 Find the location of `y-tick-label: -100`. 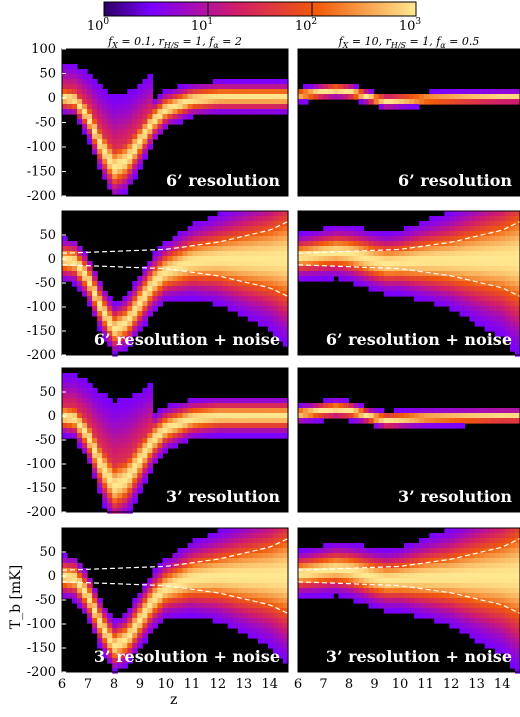

y-tick-label: -100 is located at coordinates (41, 464).